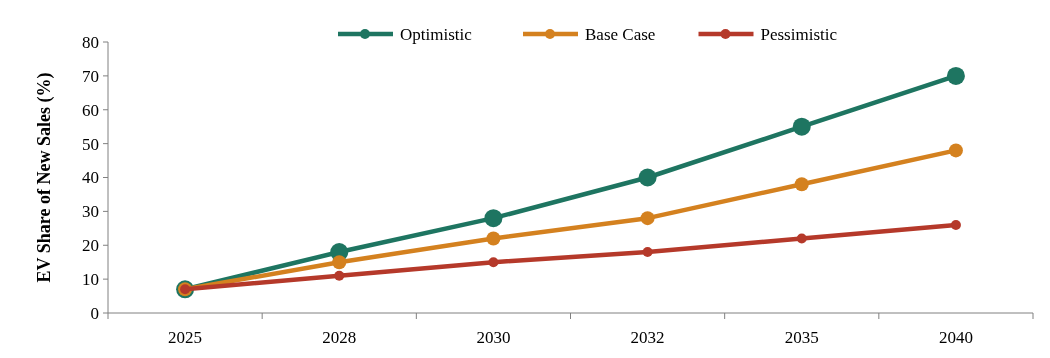 The height and width of the screenshot is (358, 1050). Describe the element at coordinates (493, 337) in the screenshot. I see `x-tick-label: 2030` at that location.